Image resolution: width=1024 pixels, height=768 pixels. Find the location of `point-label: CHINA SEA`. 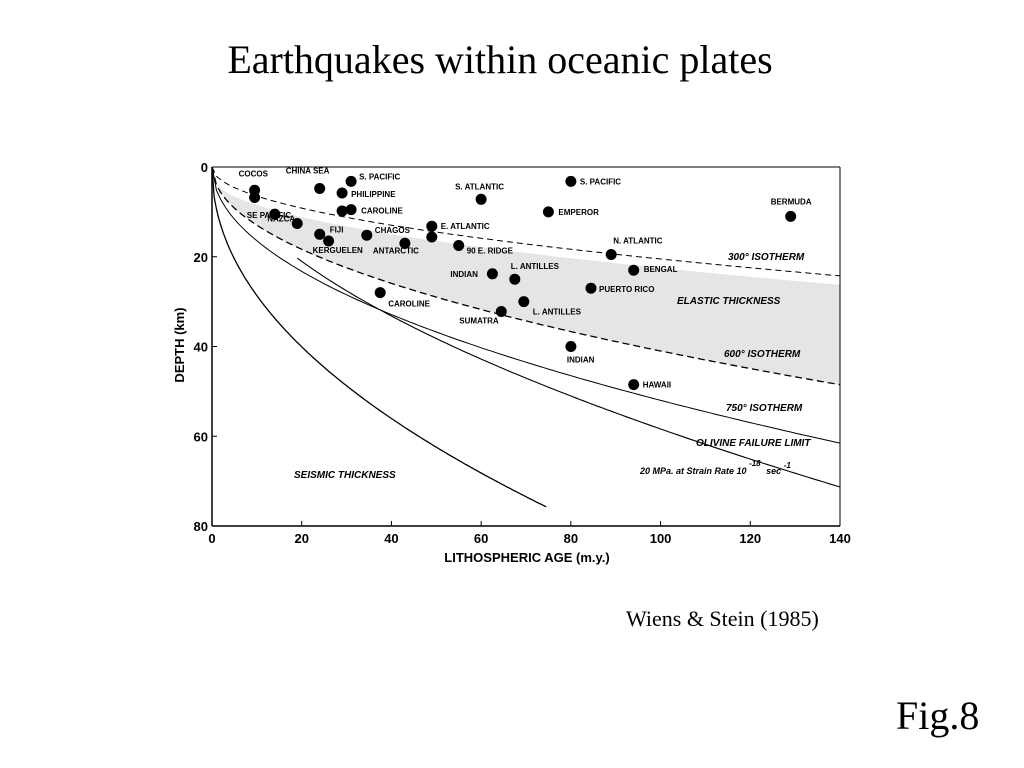

point-label: CHINA SEA is located at coordinates (308, 171).